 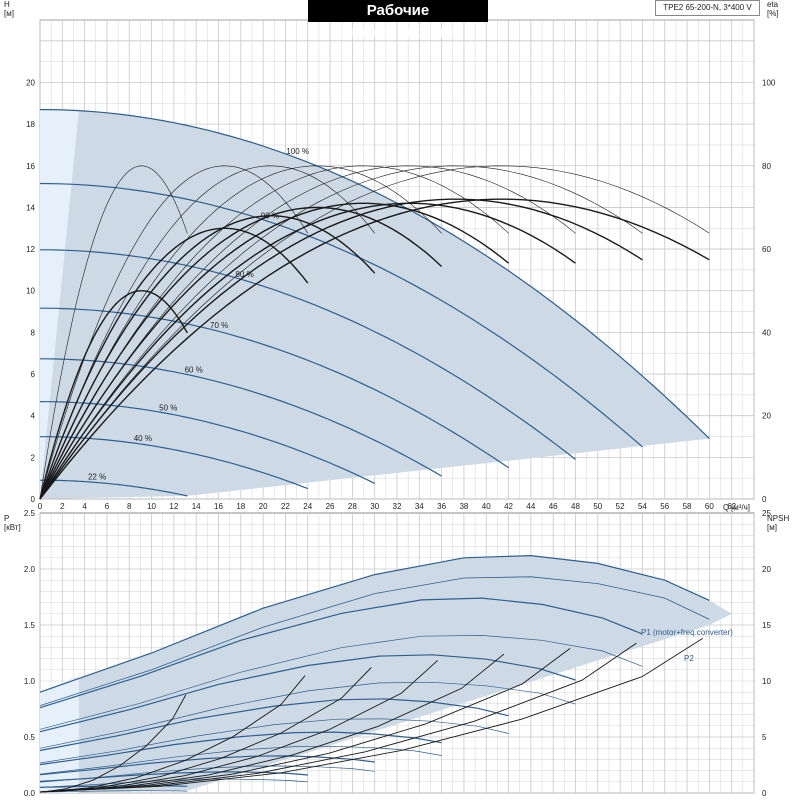 What do you see at coordinates (114, 488) in the screenshot?
I see `head-curve-22pct` at bounding box center [114, 488].